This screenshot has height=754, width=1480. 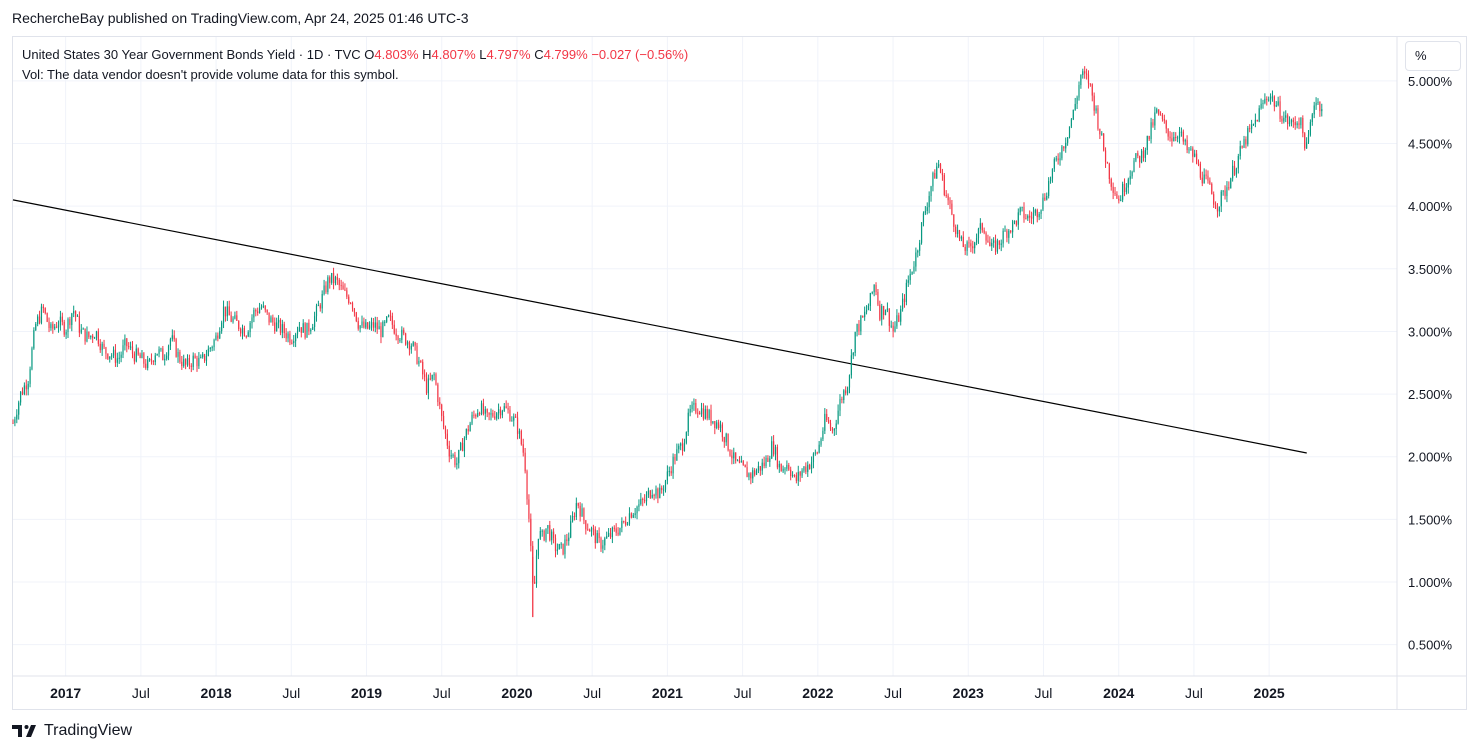 What do you see at coordinates (1430, 206) in the screenshot?
I see `price-tick-label: 4.000%` at bounding box center [1430, 206].